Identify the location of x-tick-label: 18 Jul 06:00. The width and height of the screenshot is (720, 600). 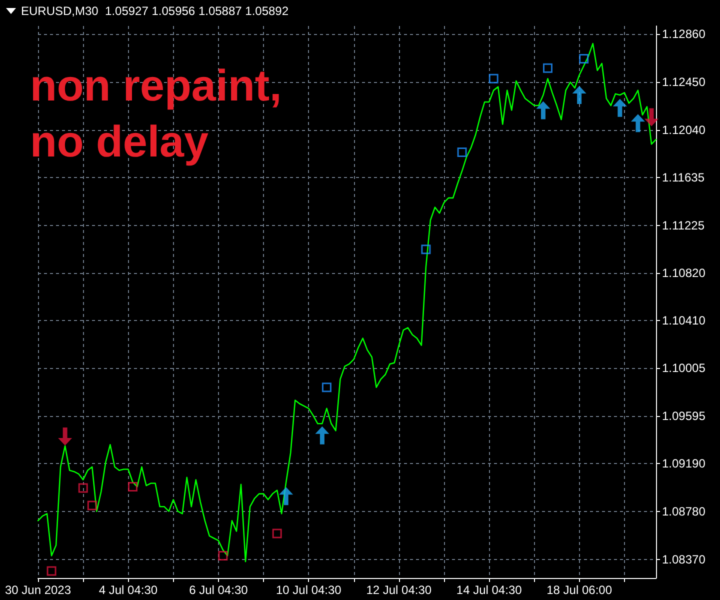
(579, 590).